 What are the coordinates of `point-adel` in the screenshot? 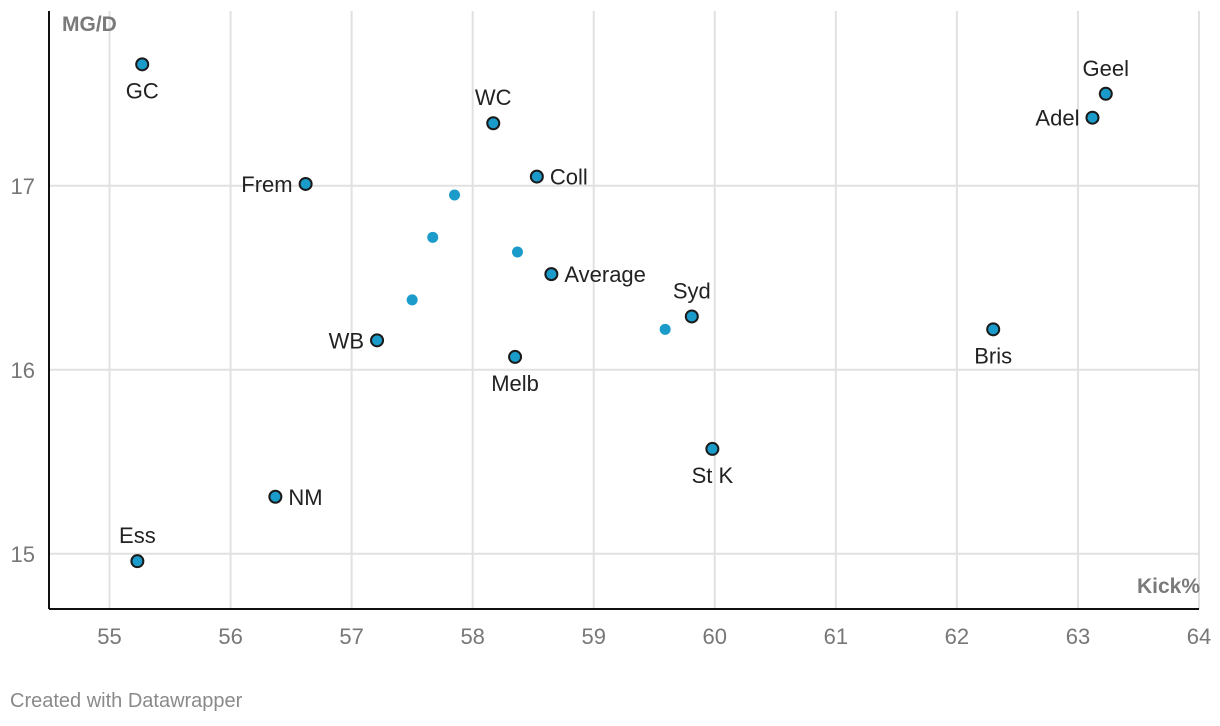 It's located at (1092, 117).